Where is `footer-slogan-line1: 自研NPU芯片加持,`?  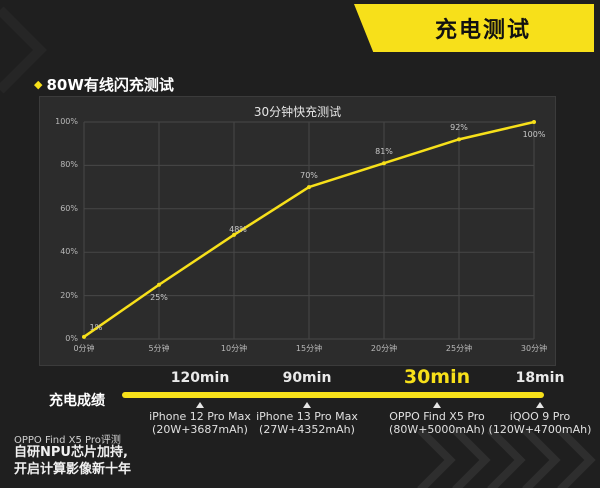 footer-slogan-line1: 自研NPU芯片加持, is located at coordinates (71, 452).